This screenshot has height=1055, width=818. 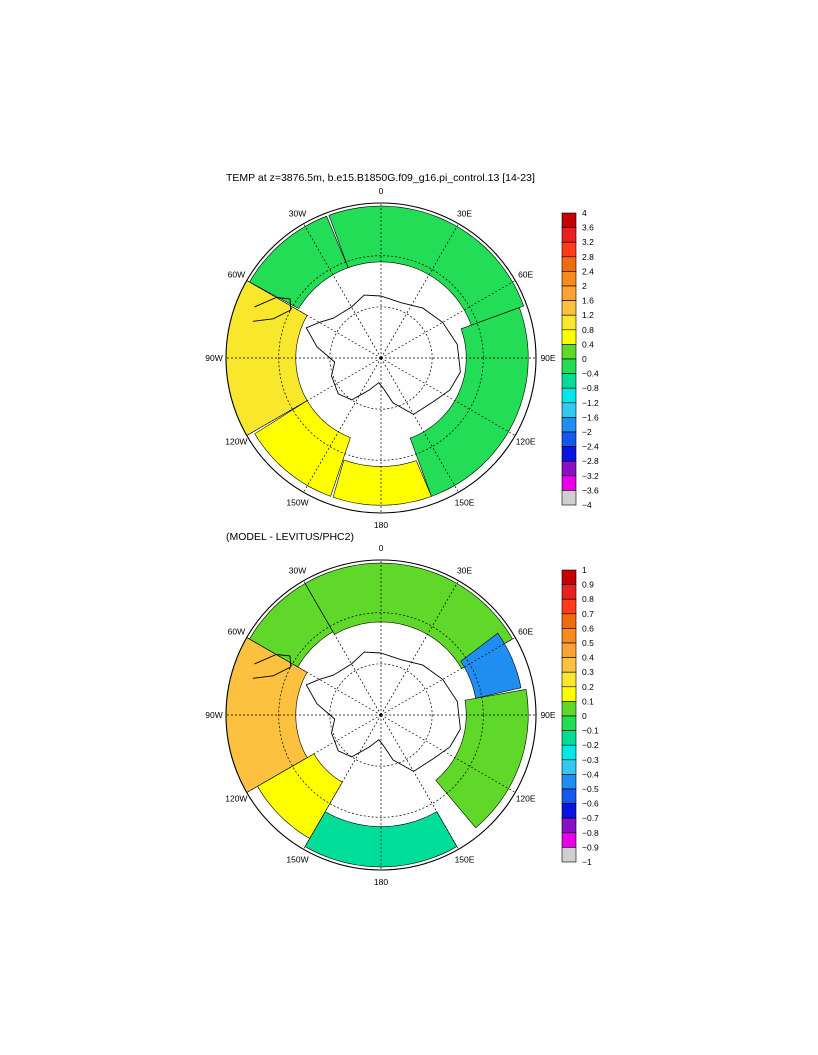 I want to click on colorbar-label: −0.5, so click(x=590, y=789).